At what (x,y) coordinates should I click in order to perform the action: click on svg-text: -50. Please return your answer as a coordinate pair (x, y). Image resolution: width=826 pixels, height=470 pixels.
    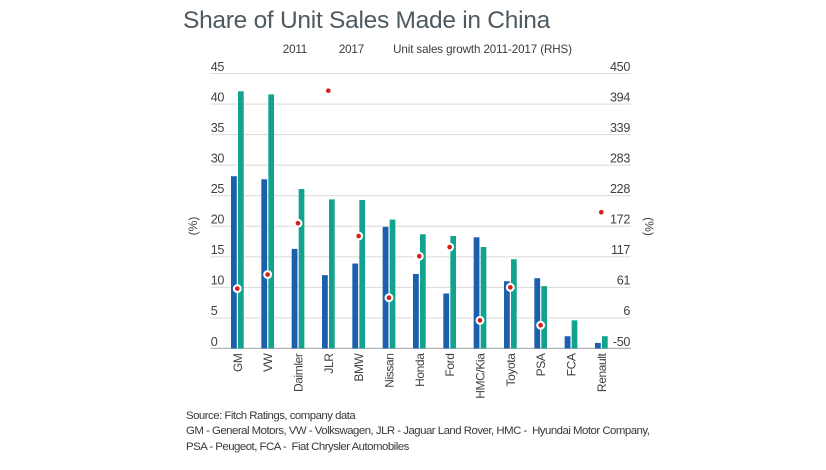
    Looking at the image, I should click on (621, 342).